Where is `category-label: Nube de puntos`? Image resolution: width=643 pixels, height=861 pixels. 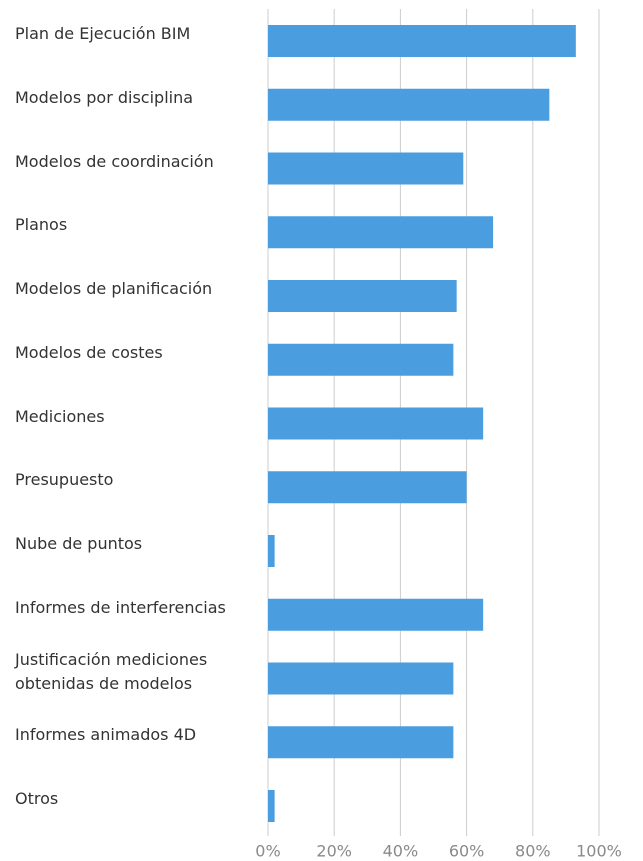
category-label: Nube de puntos is located at coordinates (79, 543).